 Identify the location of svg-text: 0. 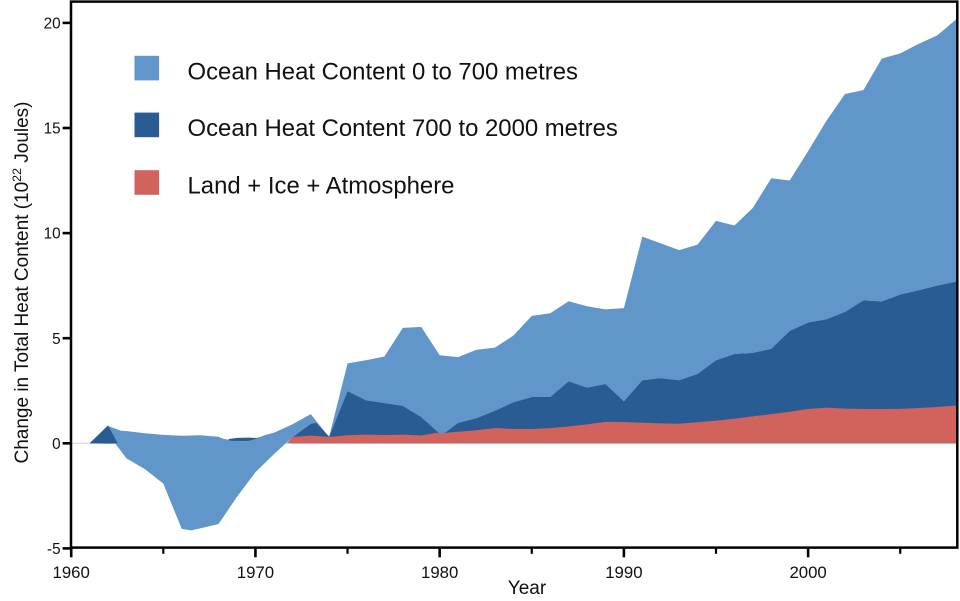
(56, 444).